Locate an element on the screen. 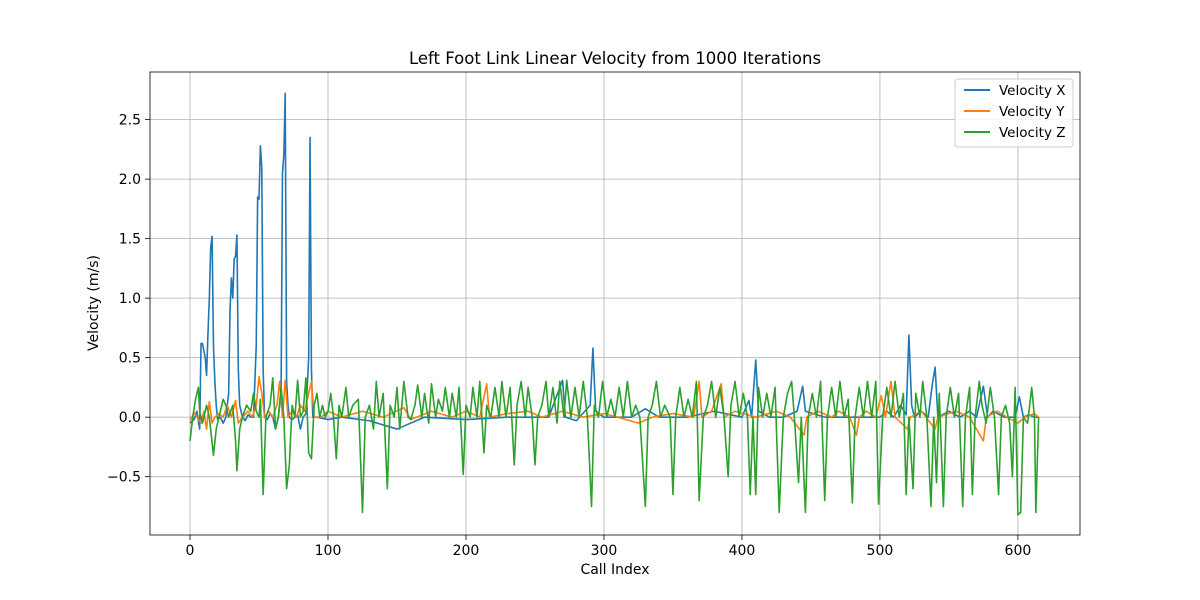 The image size is (1200, 600). y-axis-ticks: −0.5 0.0 0.5 1.0 1.5 2.0 2.5 is located at coordinates (128, 299).